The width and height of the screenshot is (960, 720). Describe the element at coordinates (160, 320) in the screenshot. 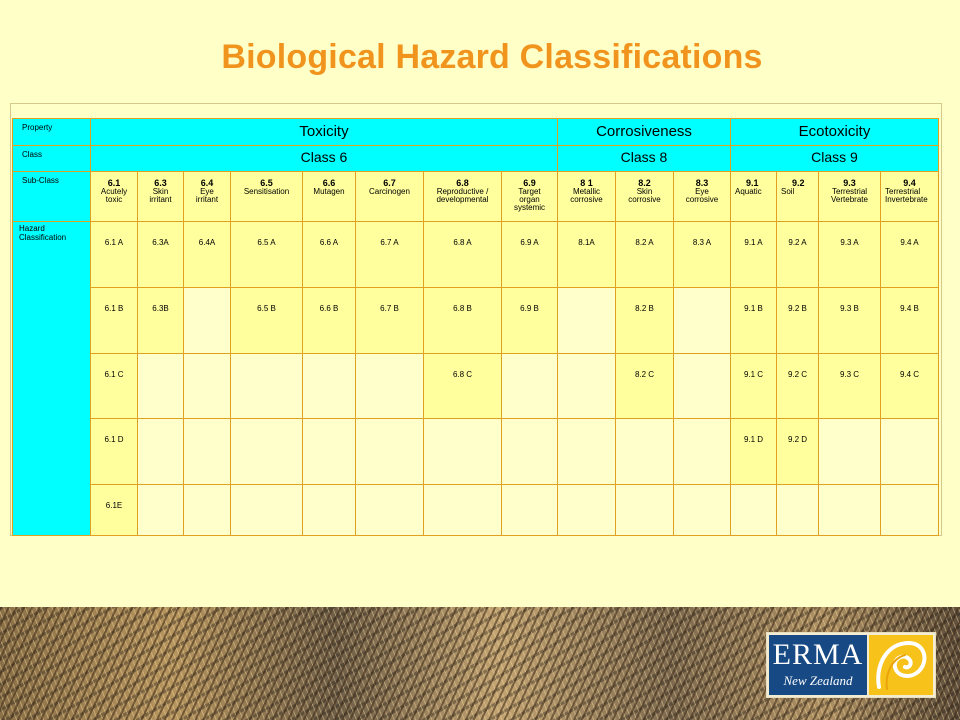

I see `hazard-cell-6-3-b: 6.3B` at that location.